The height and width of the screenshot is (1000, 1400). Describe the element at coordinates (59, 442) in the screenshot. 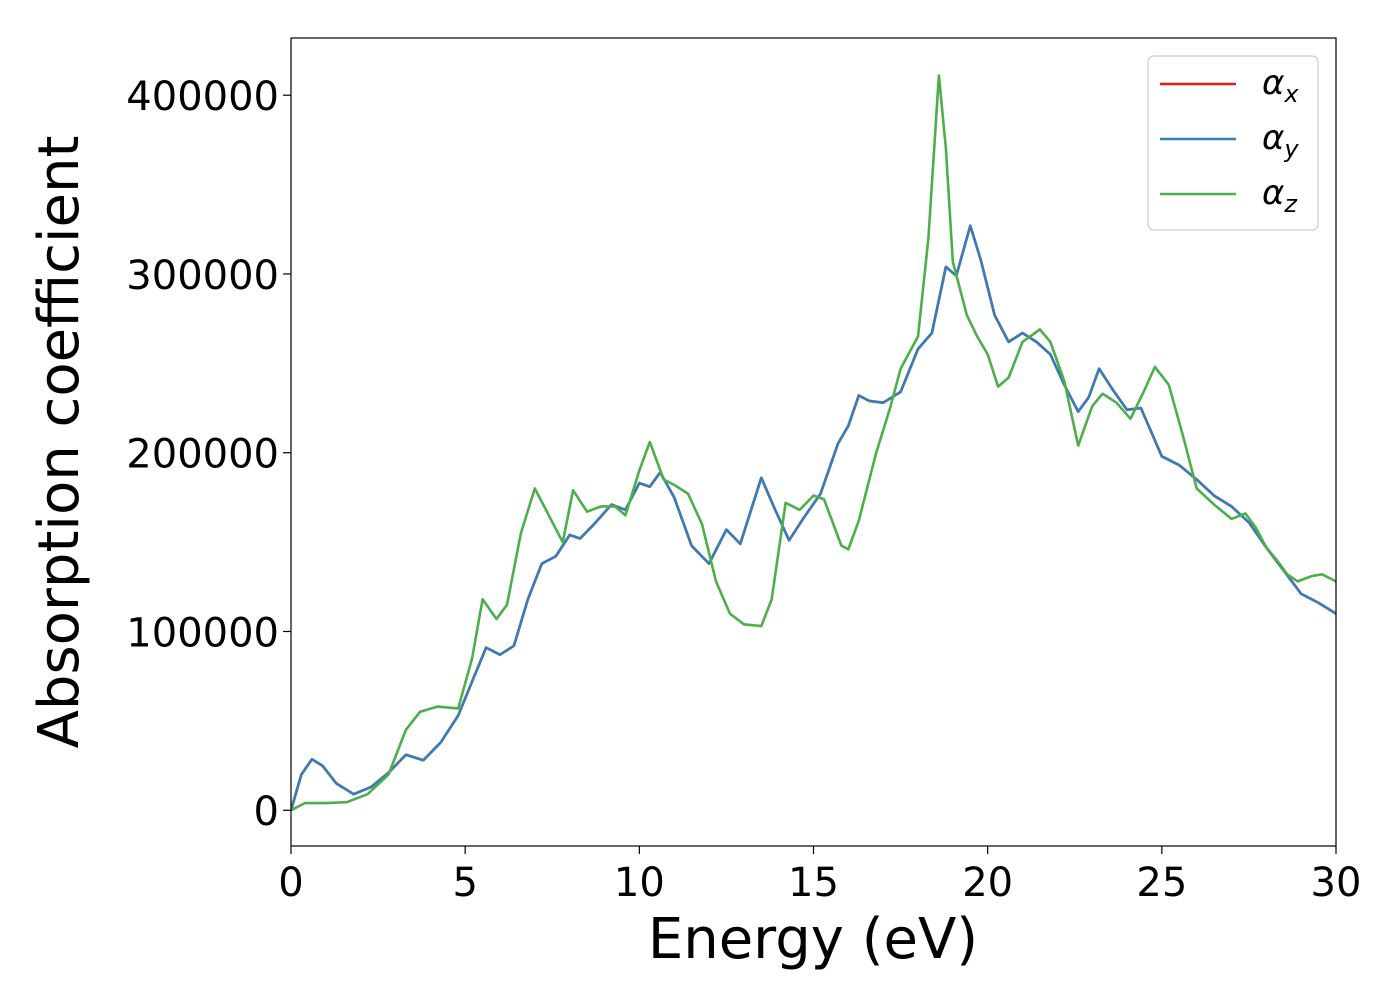

I see `y-axis-label: Absorption coefficient` at that location.